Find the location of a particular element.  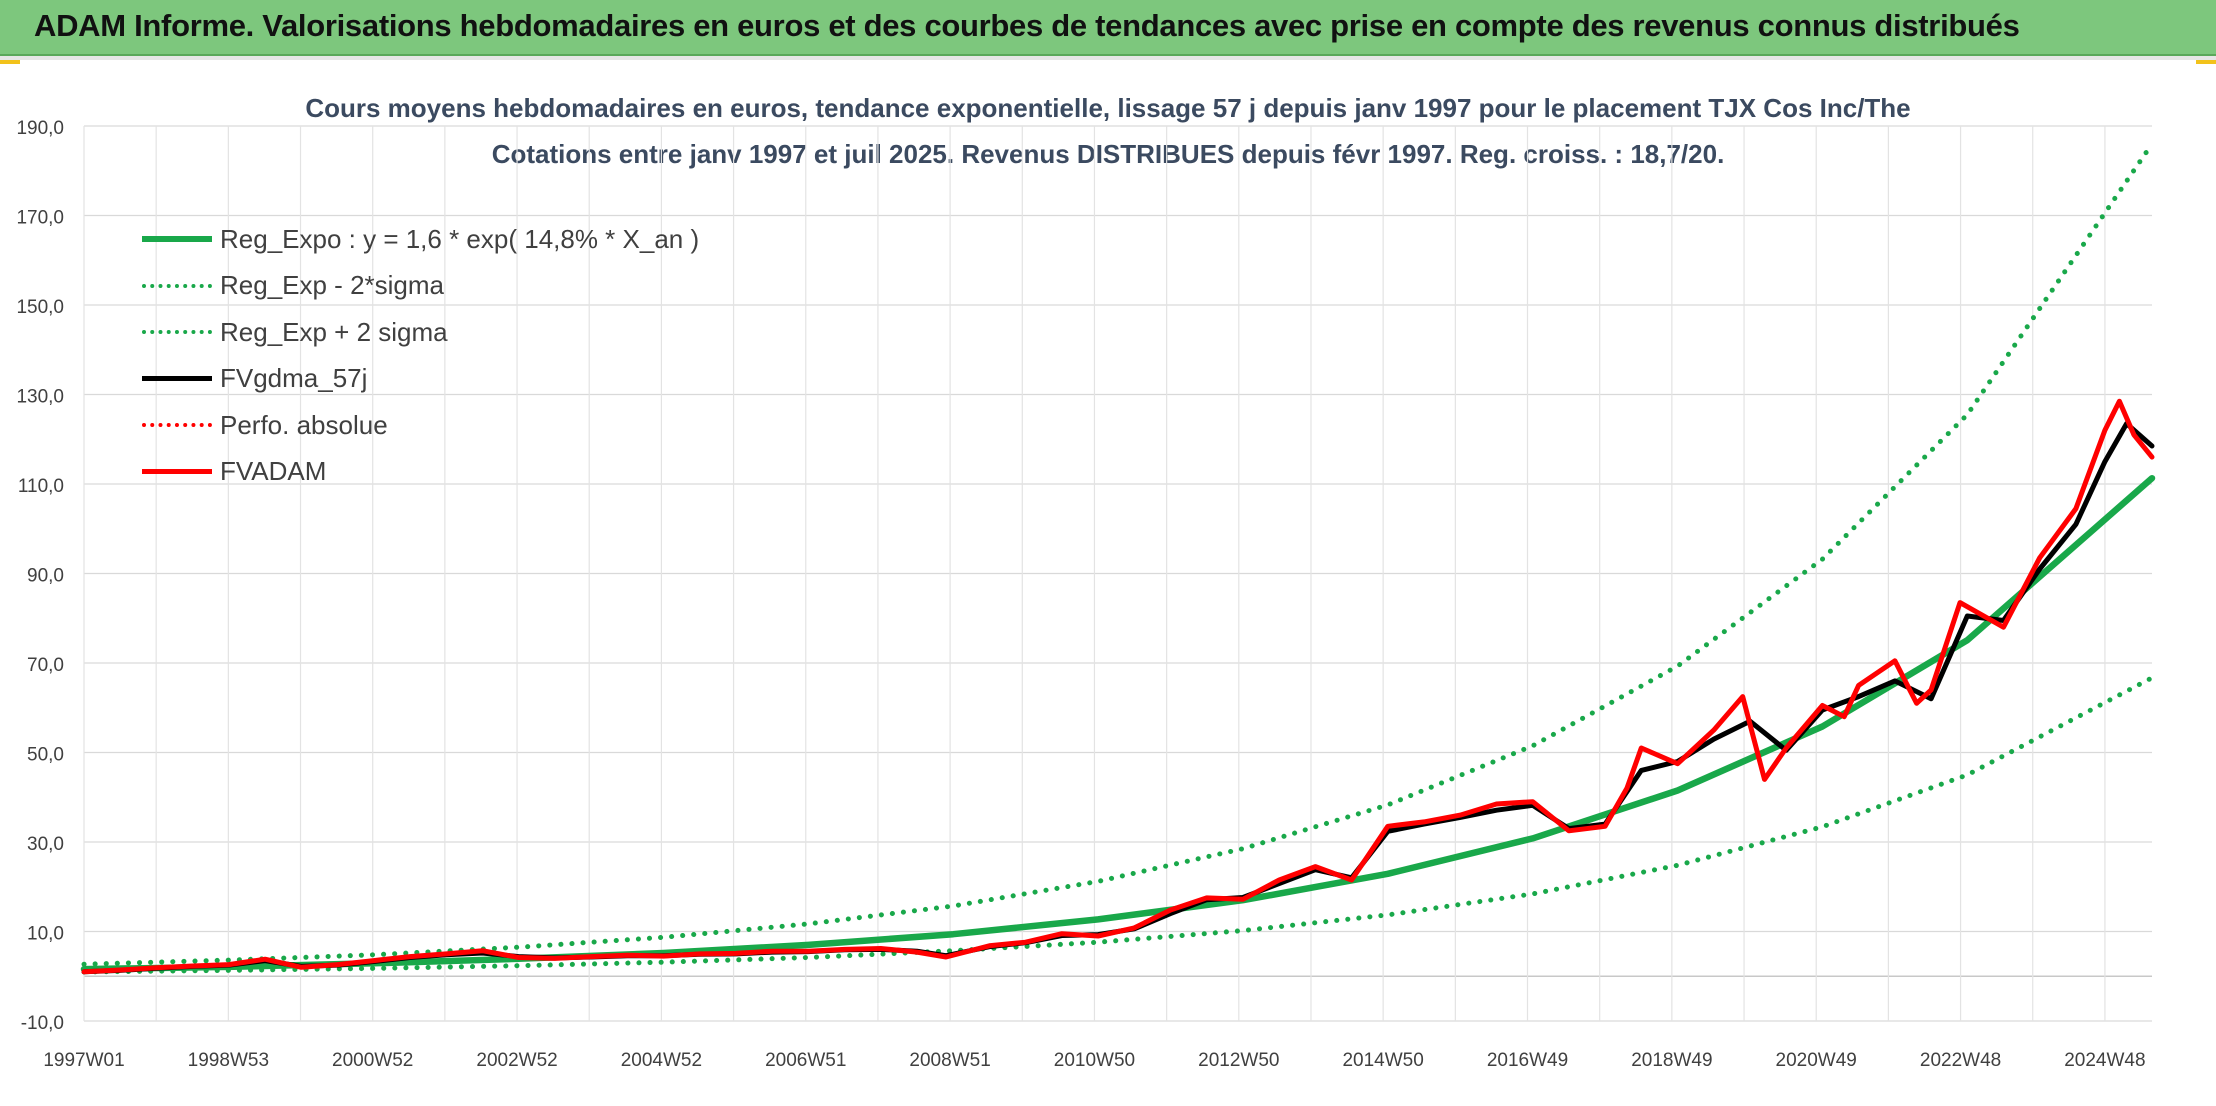

legend-item: Perfo. absolue is located at coordinates (420, 425).